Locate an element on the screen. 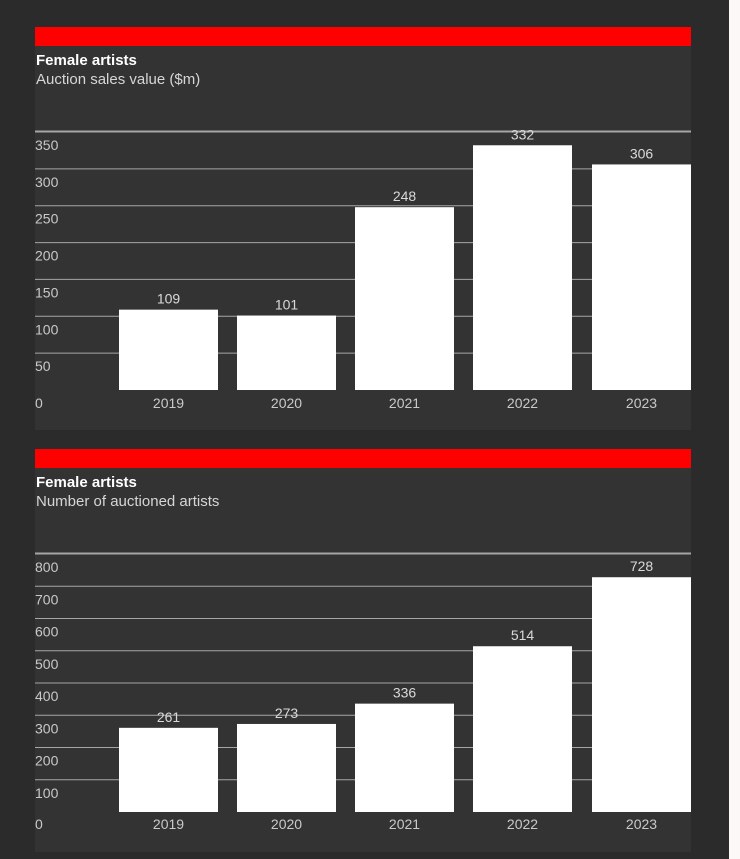 Image resolution: width=740 pixels, height=859 pixels. y-tick-label: 600 is located at coordinates (47, 632).